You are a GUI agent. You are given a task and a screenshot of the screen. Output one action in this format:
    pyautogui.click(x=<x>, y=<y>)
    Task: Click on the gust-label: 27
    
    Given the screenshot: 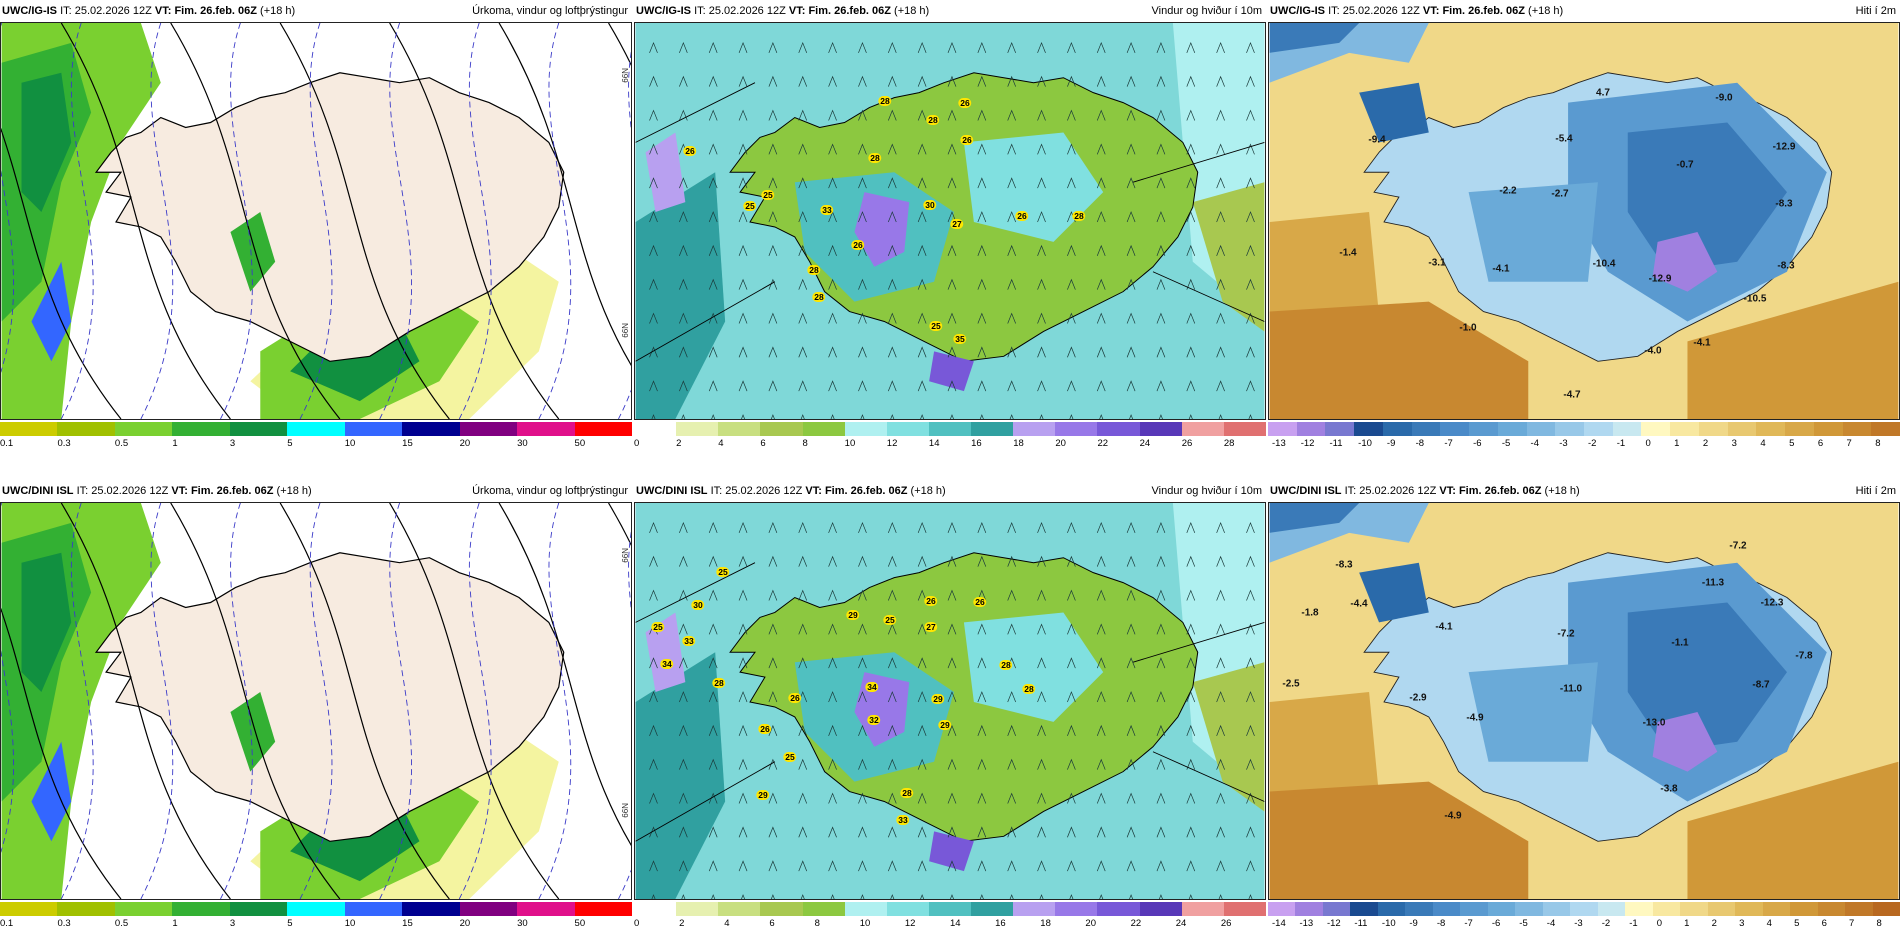 What is the action you would take?
    pyautogui.click(x=931, y=627)
    